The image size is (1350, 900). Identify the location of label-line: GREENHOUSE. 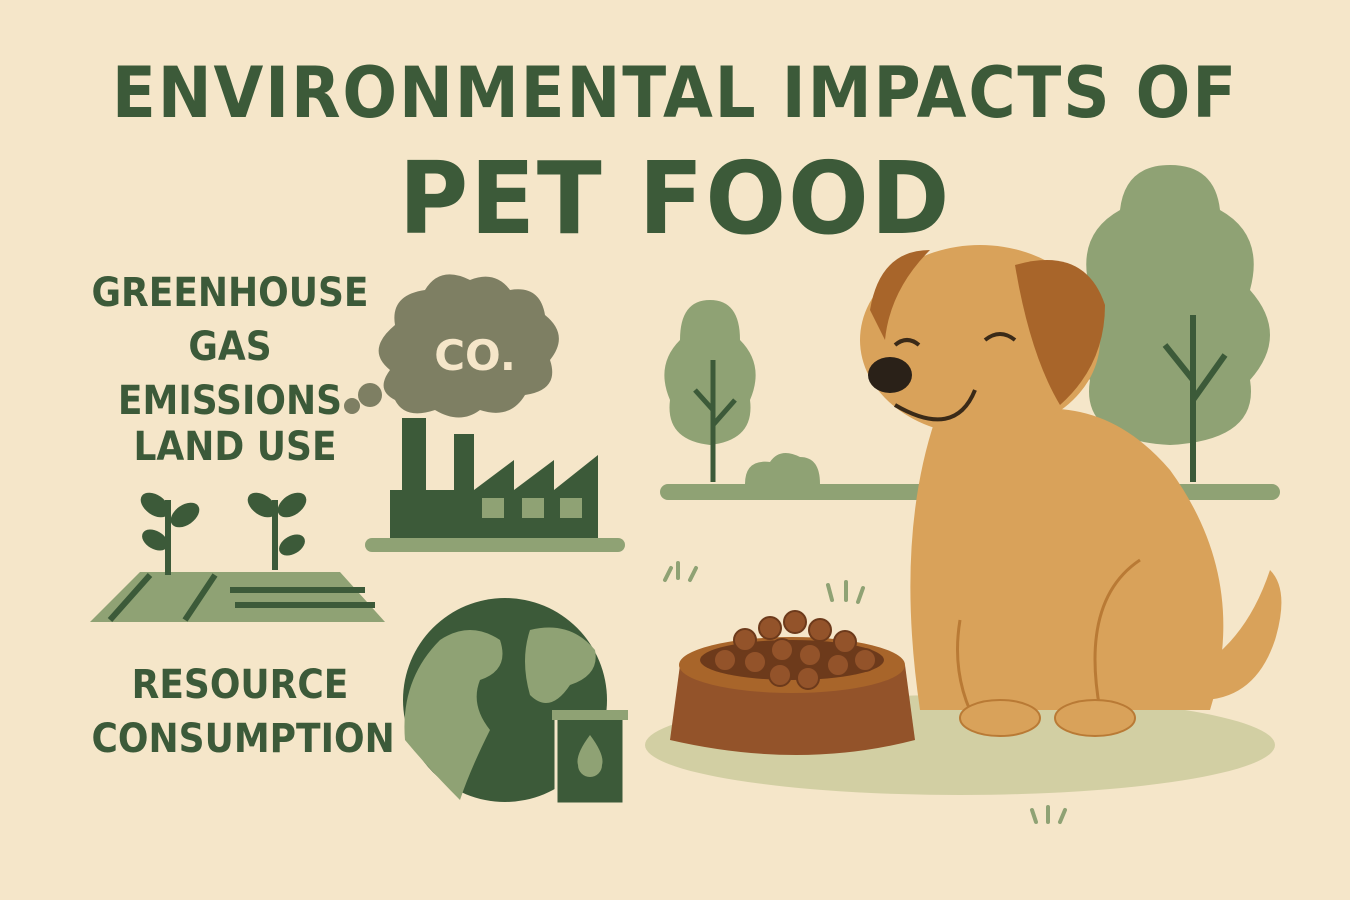
(230, 293).